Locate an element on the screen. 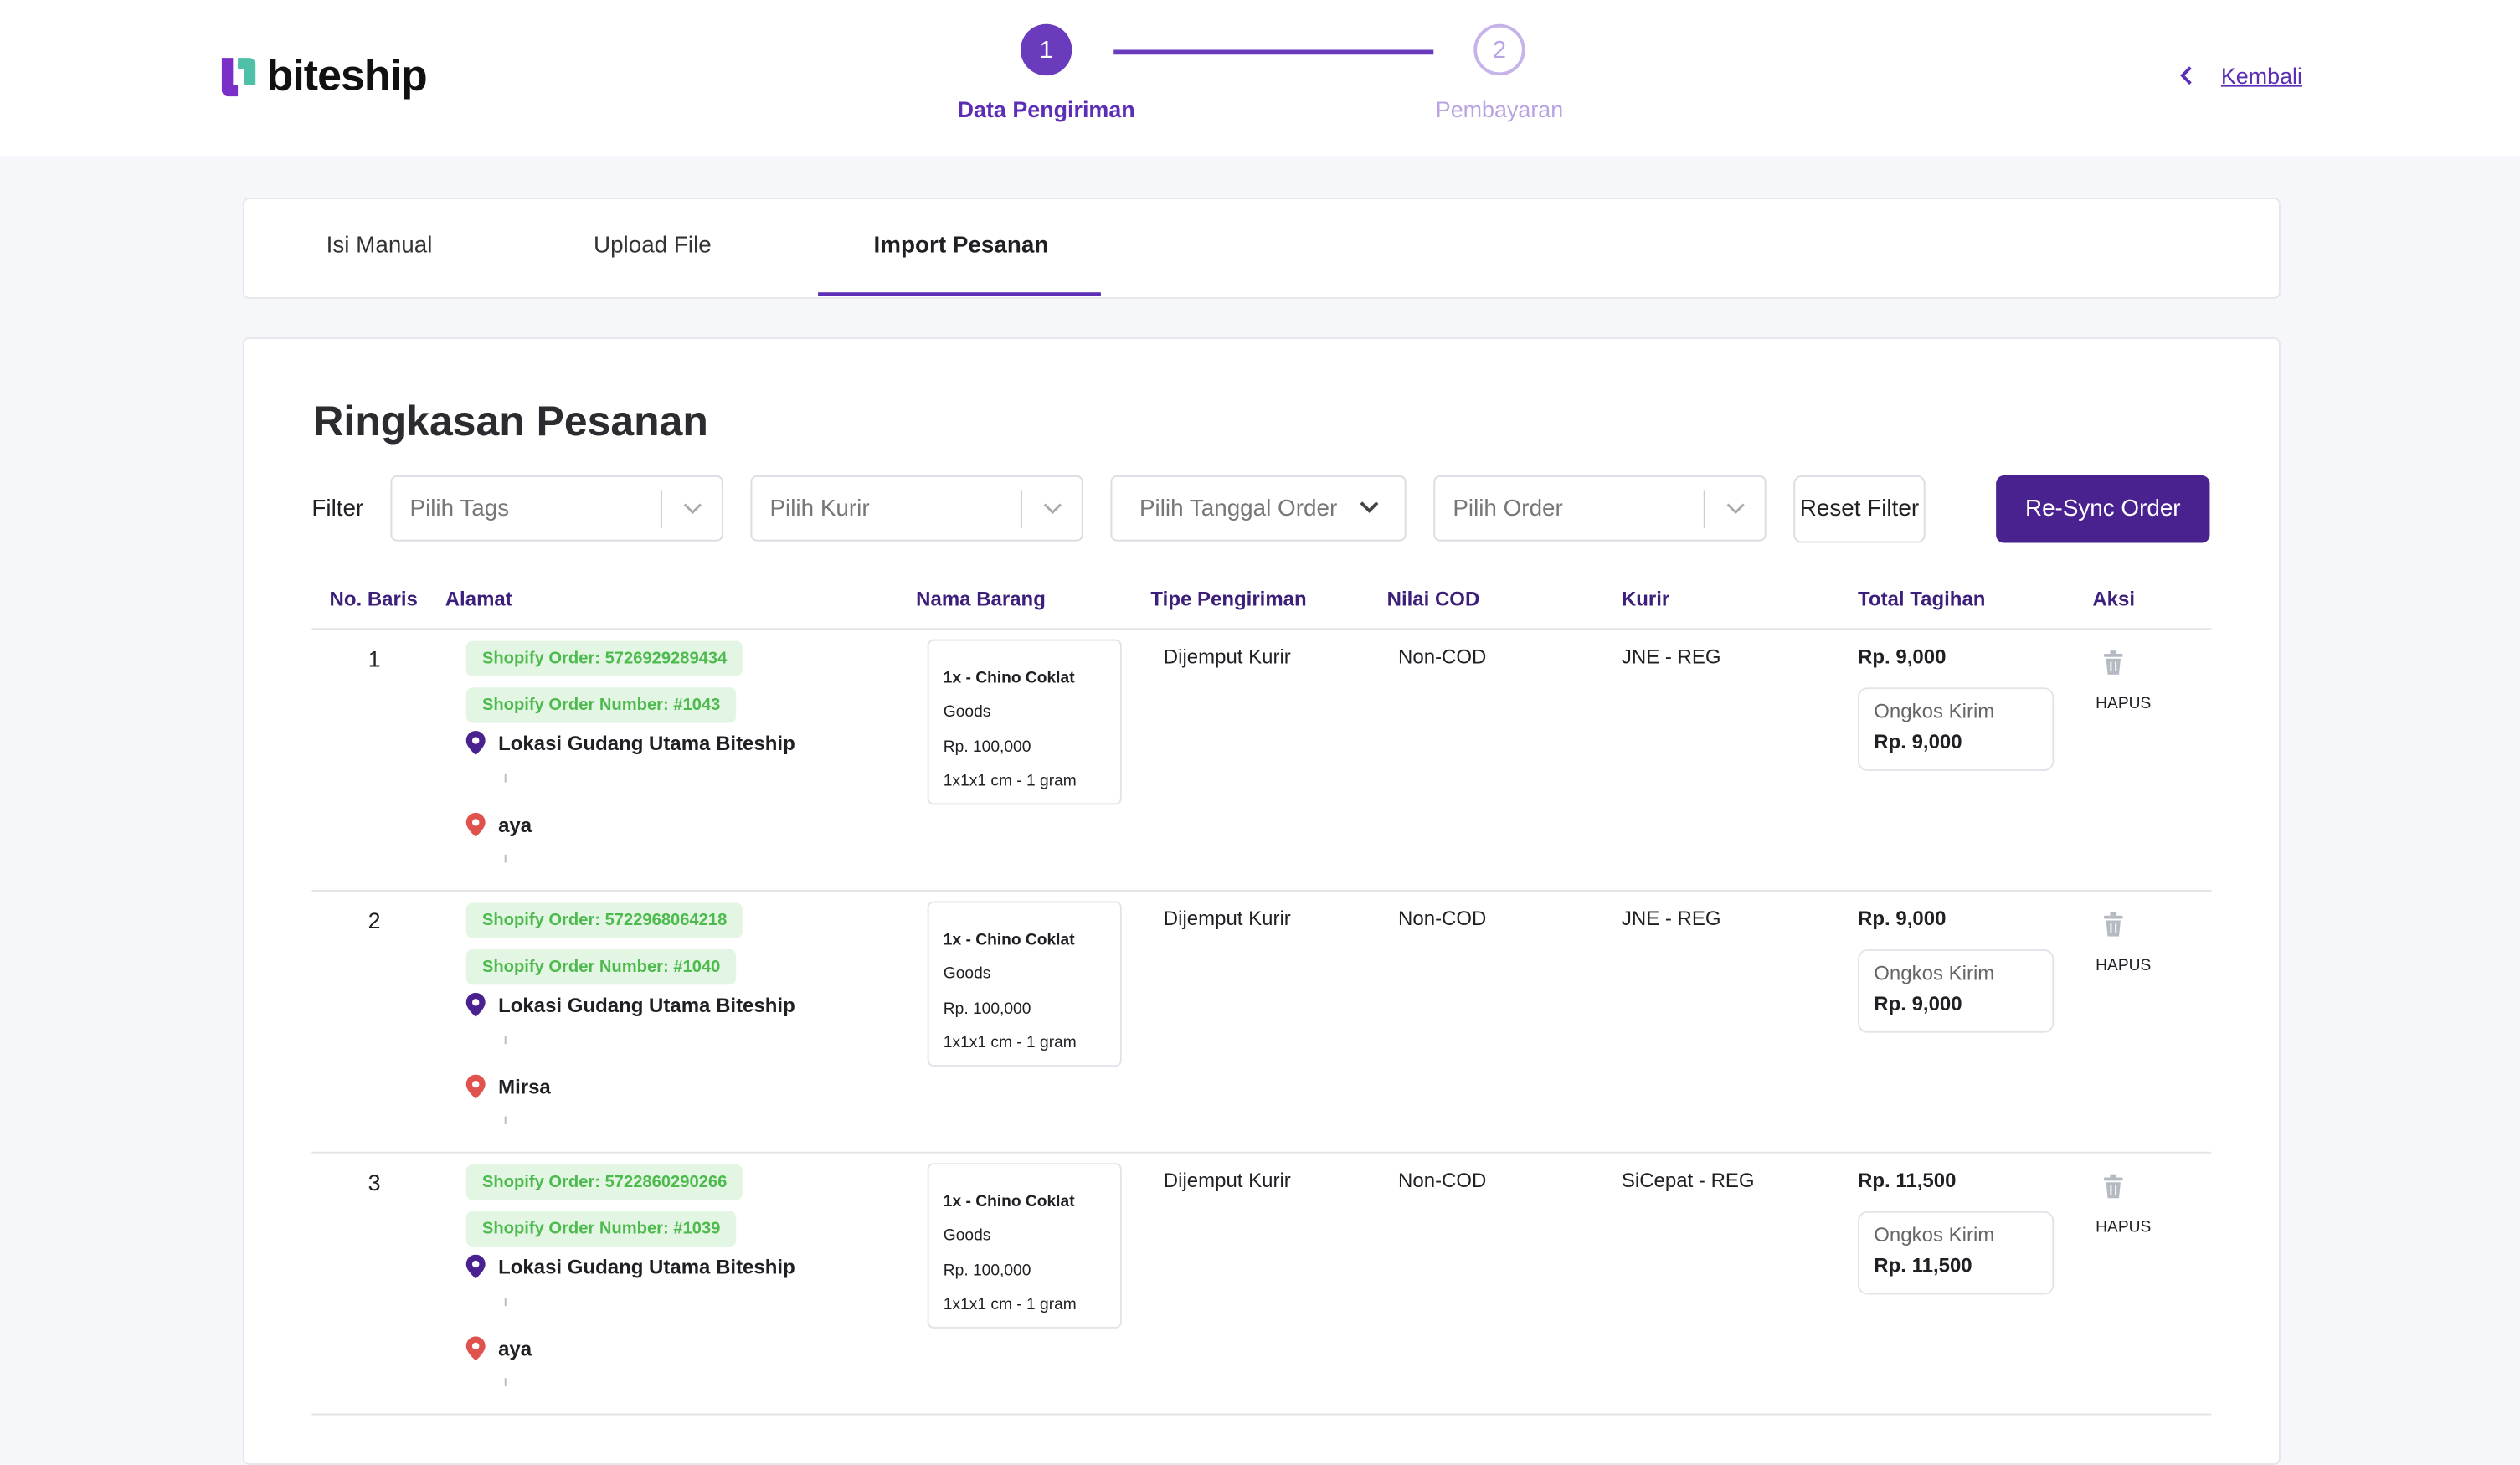  row-number: 1 is located at coordinates (375, 658).